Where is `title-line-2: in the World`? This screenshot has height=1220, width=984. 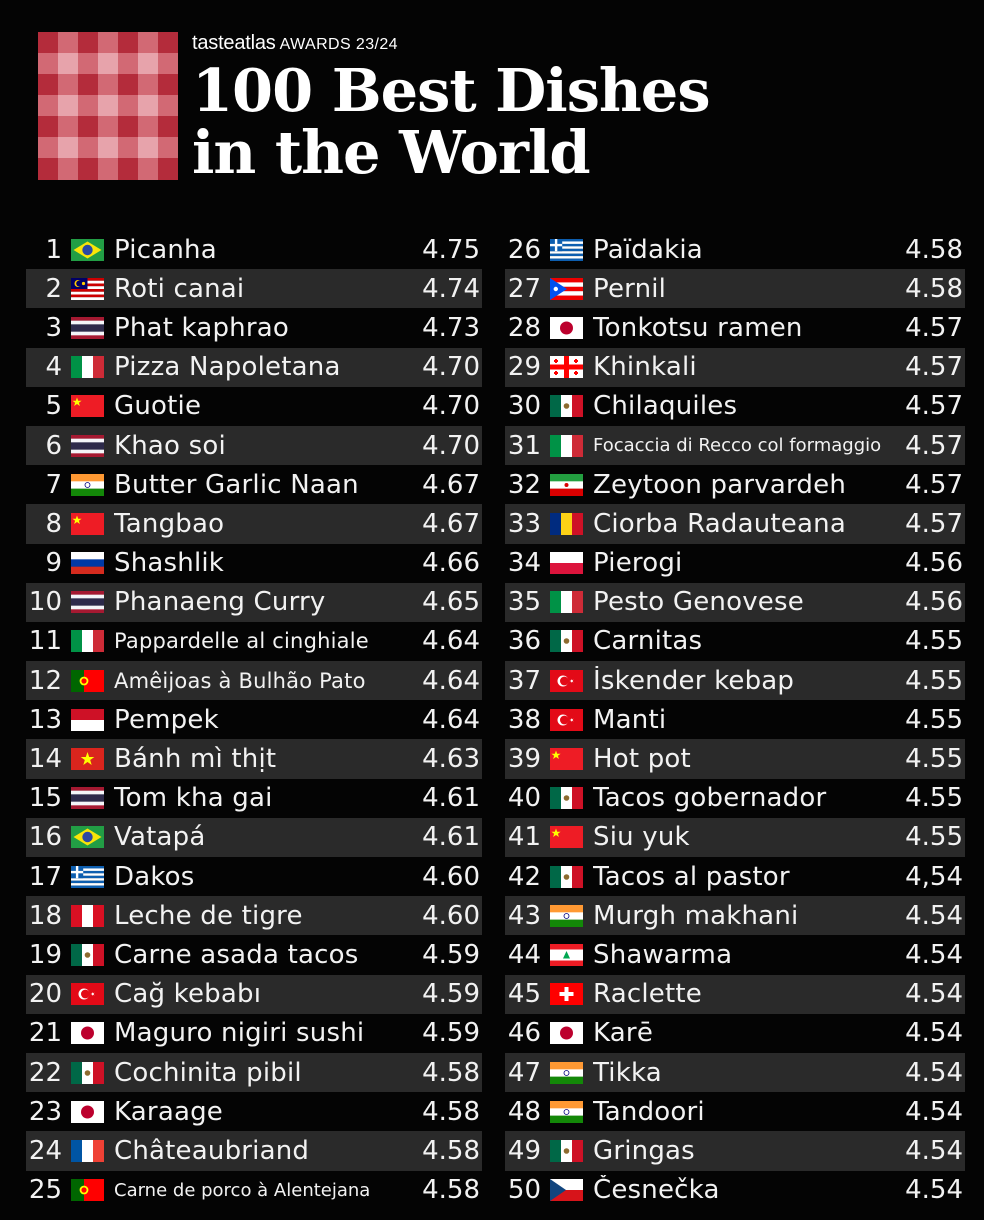
title-line-2: in the World is located at coordinates (391, 152).